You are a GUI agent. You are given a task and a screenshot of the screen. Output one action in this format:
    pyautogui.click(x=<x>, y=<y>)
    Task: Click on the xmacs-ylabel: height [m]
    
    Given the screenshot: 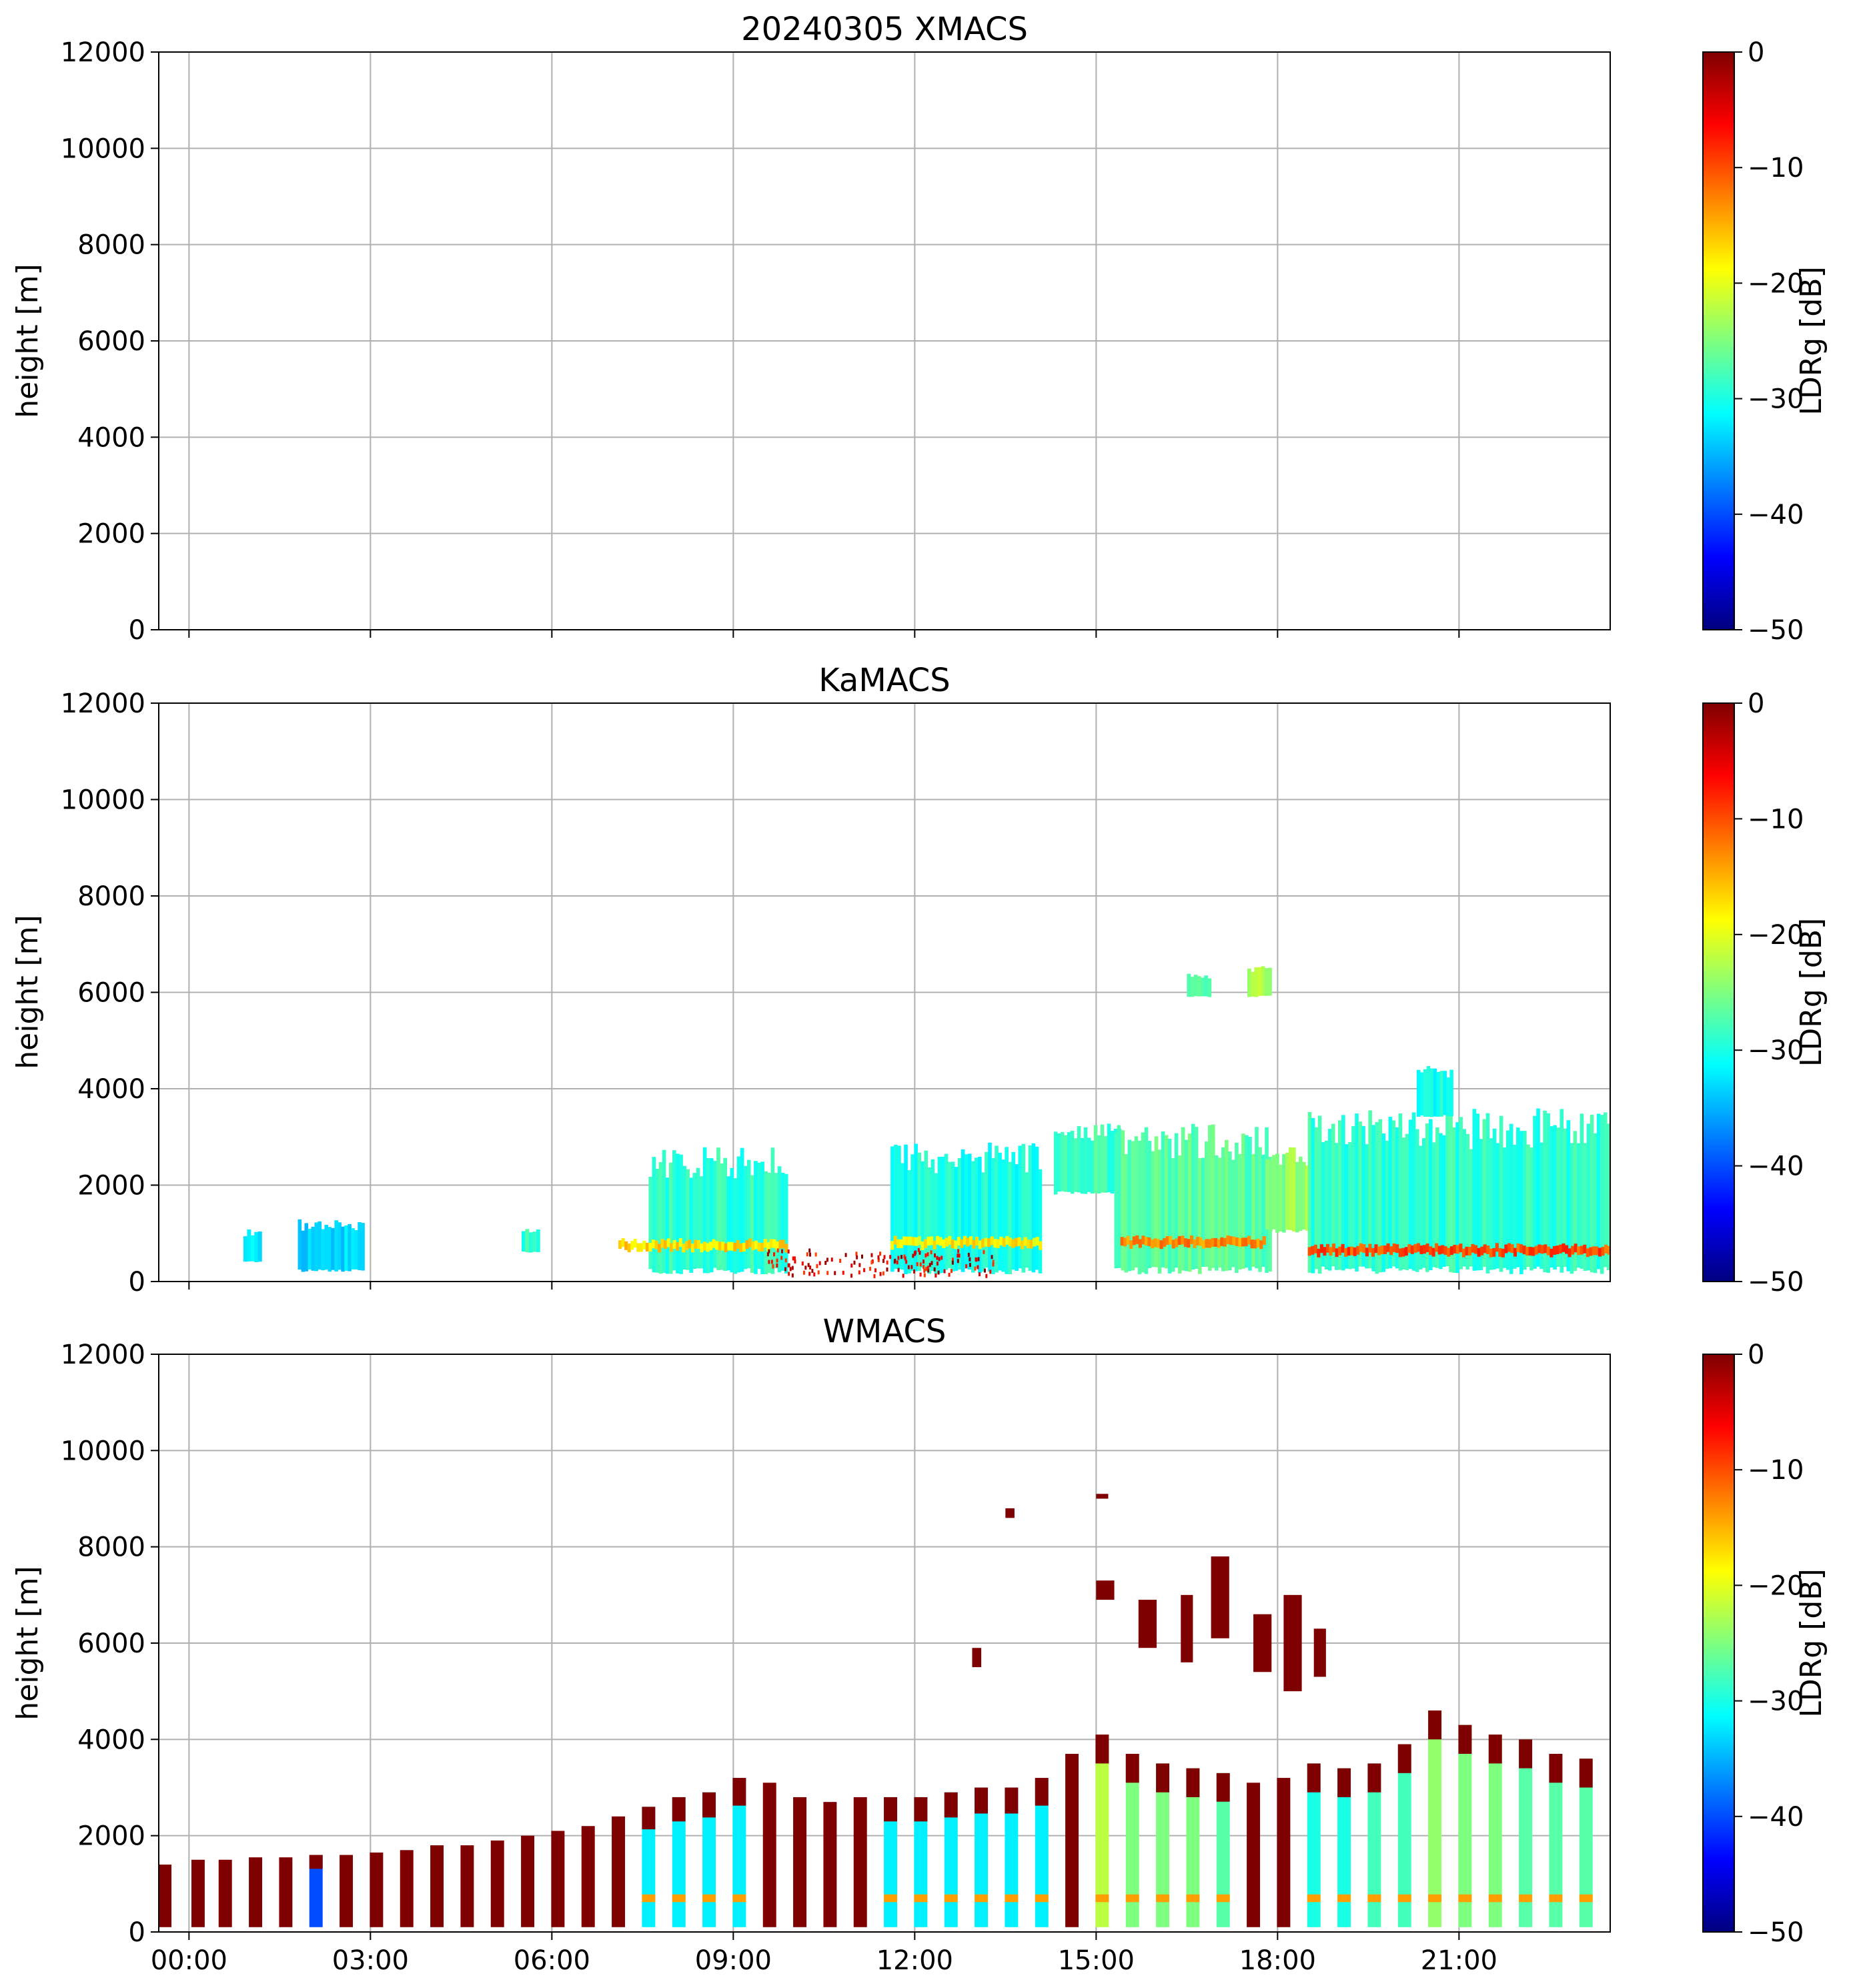 What is the action you would take?
    pyautogui.click(x=28, y=341)
    